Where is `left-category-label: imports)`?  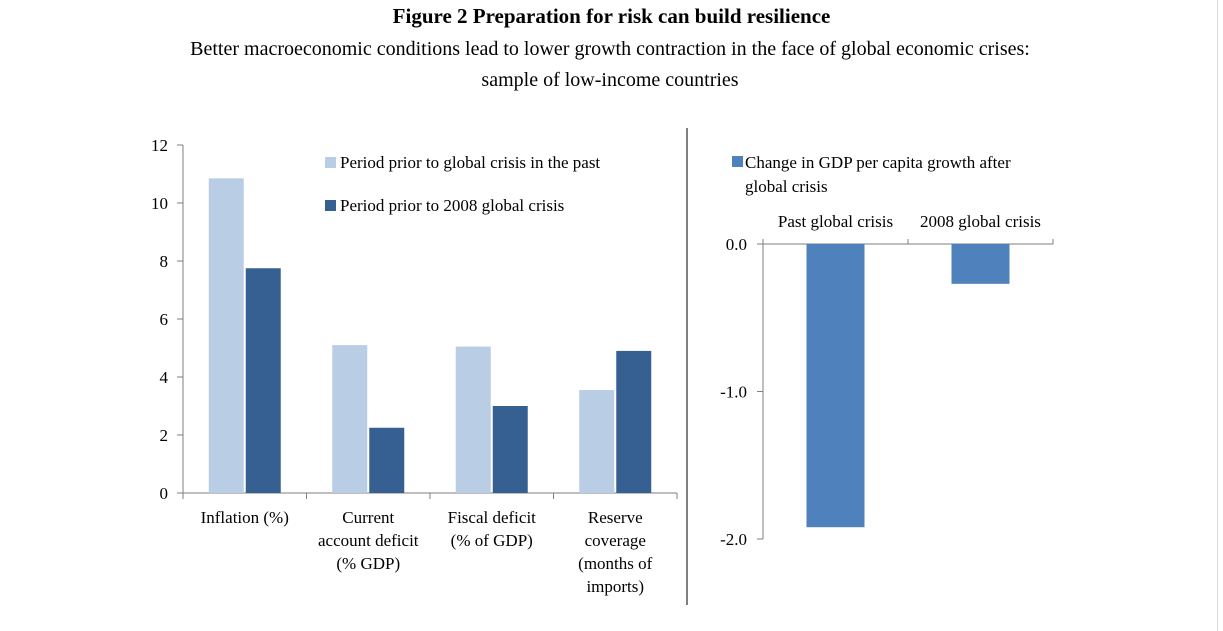 left-category-label: imports) is located at coordinates (615, 586).